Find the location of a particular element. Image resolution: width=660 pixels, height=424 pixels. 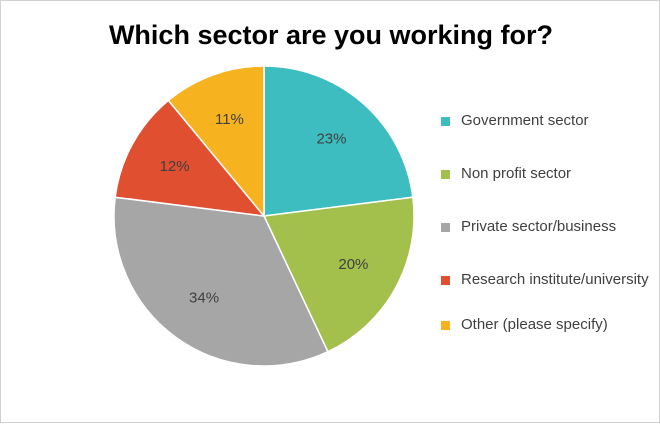

legend-label: Government sector is located at coordinates (525, 120).